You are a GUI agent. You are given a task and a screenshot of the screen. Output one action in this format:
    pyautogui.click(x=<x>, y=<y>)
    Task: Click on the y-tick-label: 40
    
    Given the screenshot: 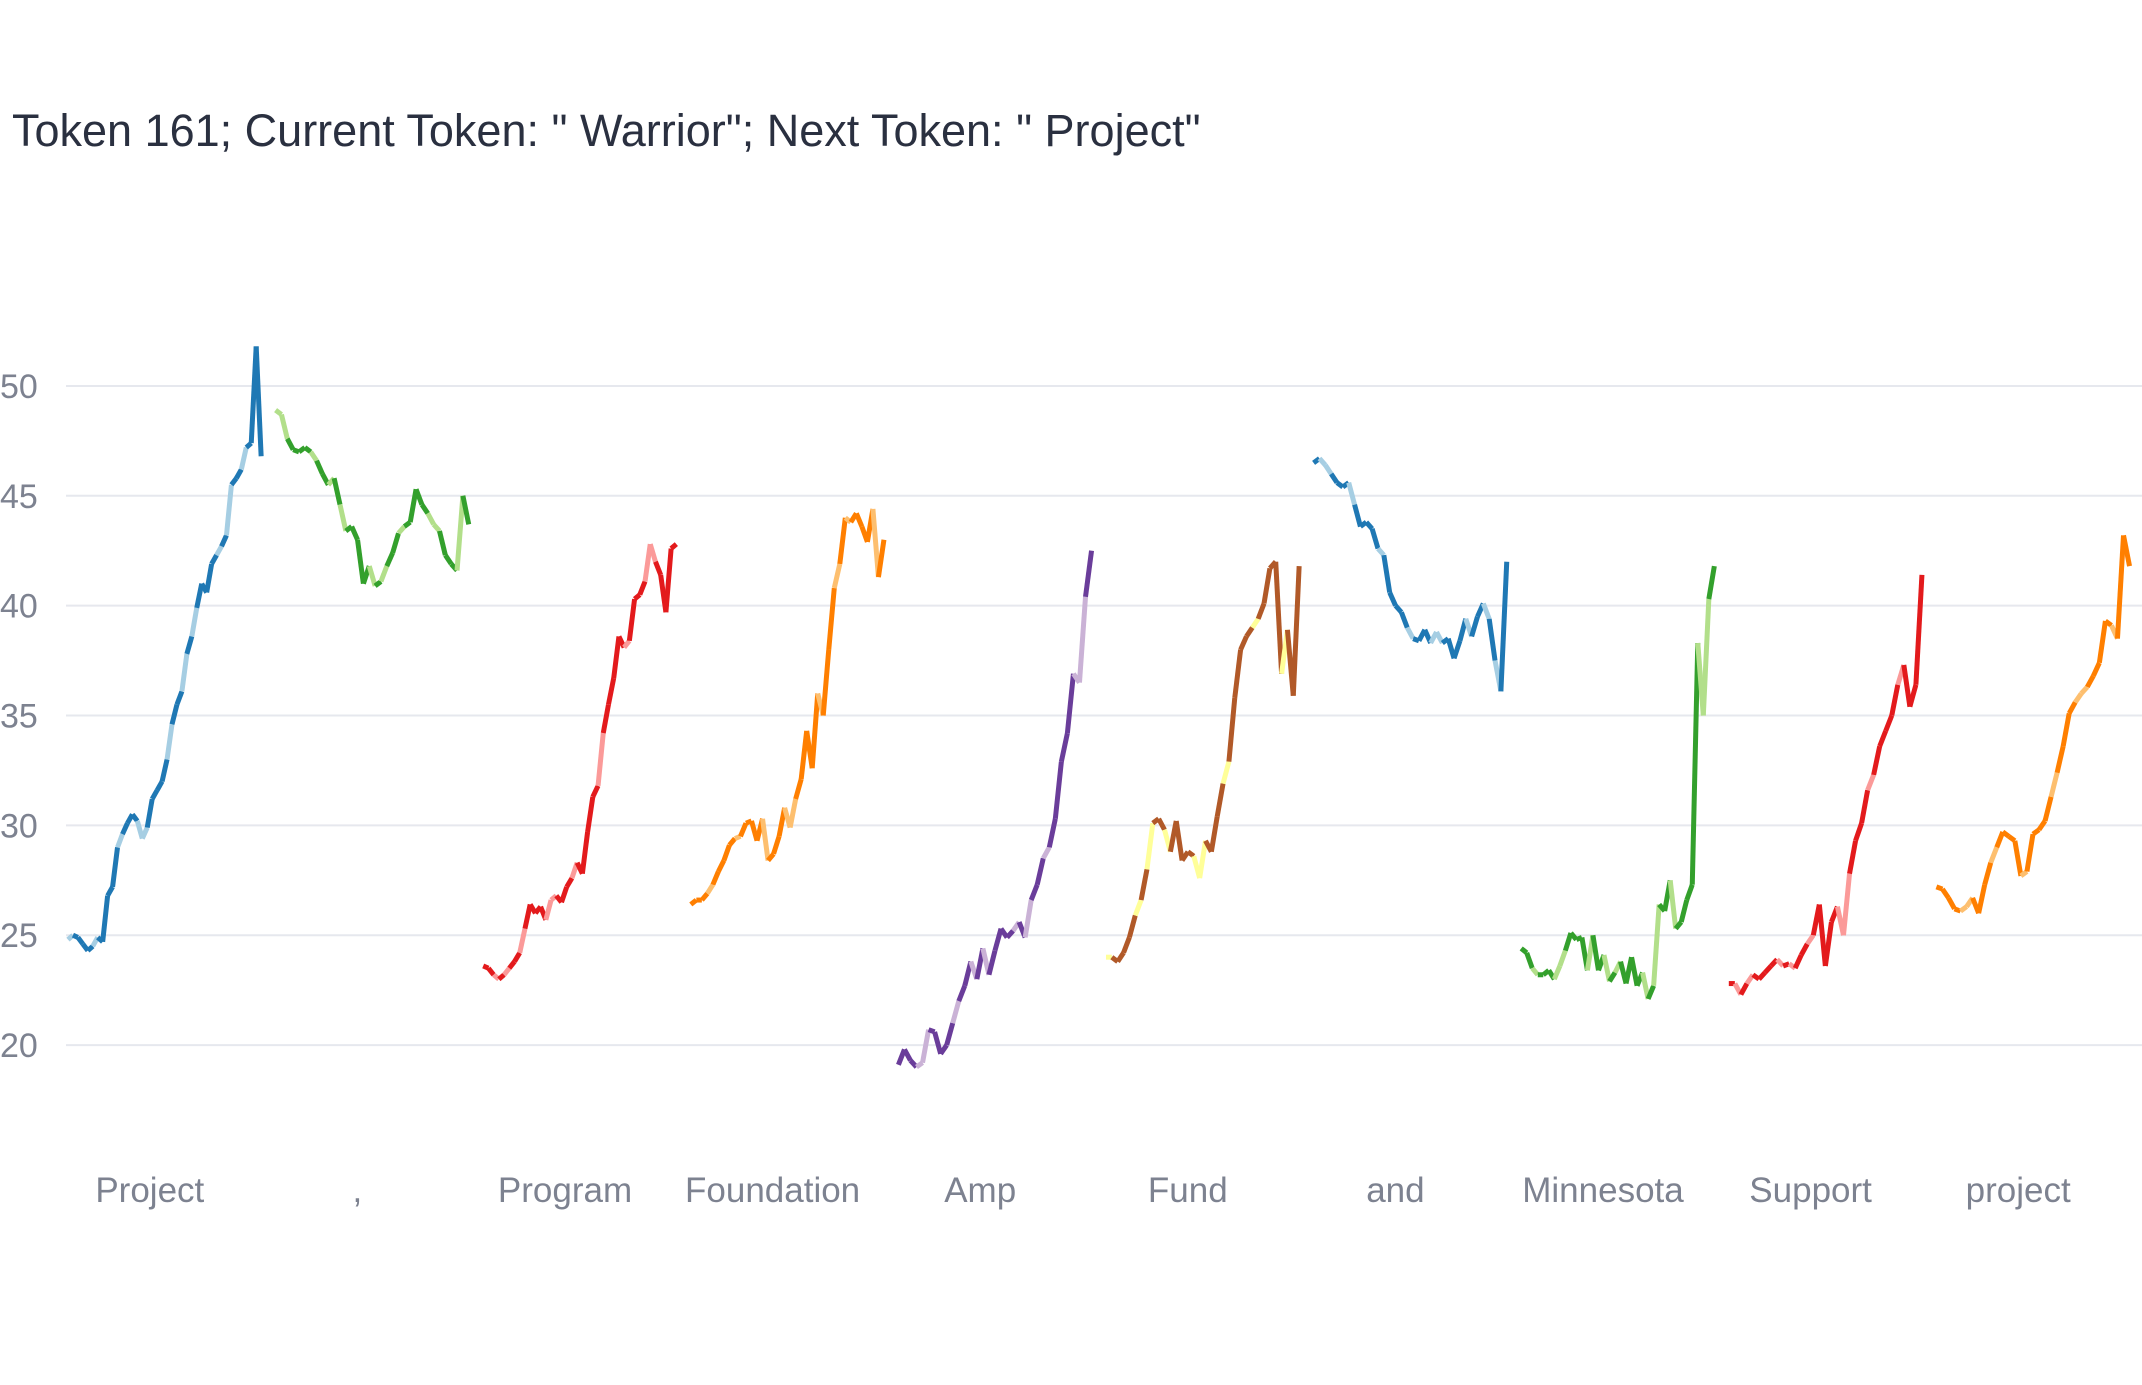 What is the action you would take?
    pyautogui.click(x=19, y=607)
    